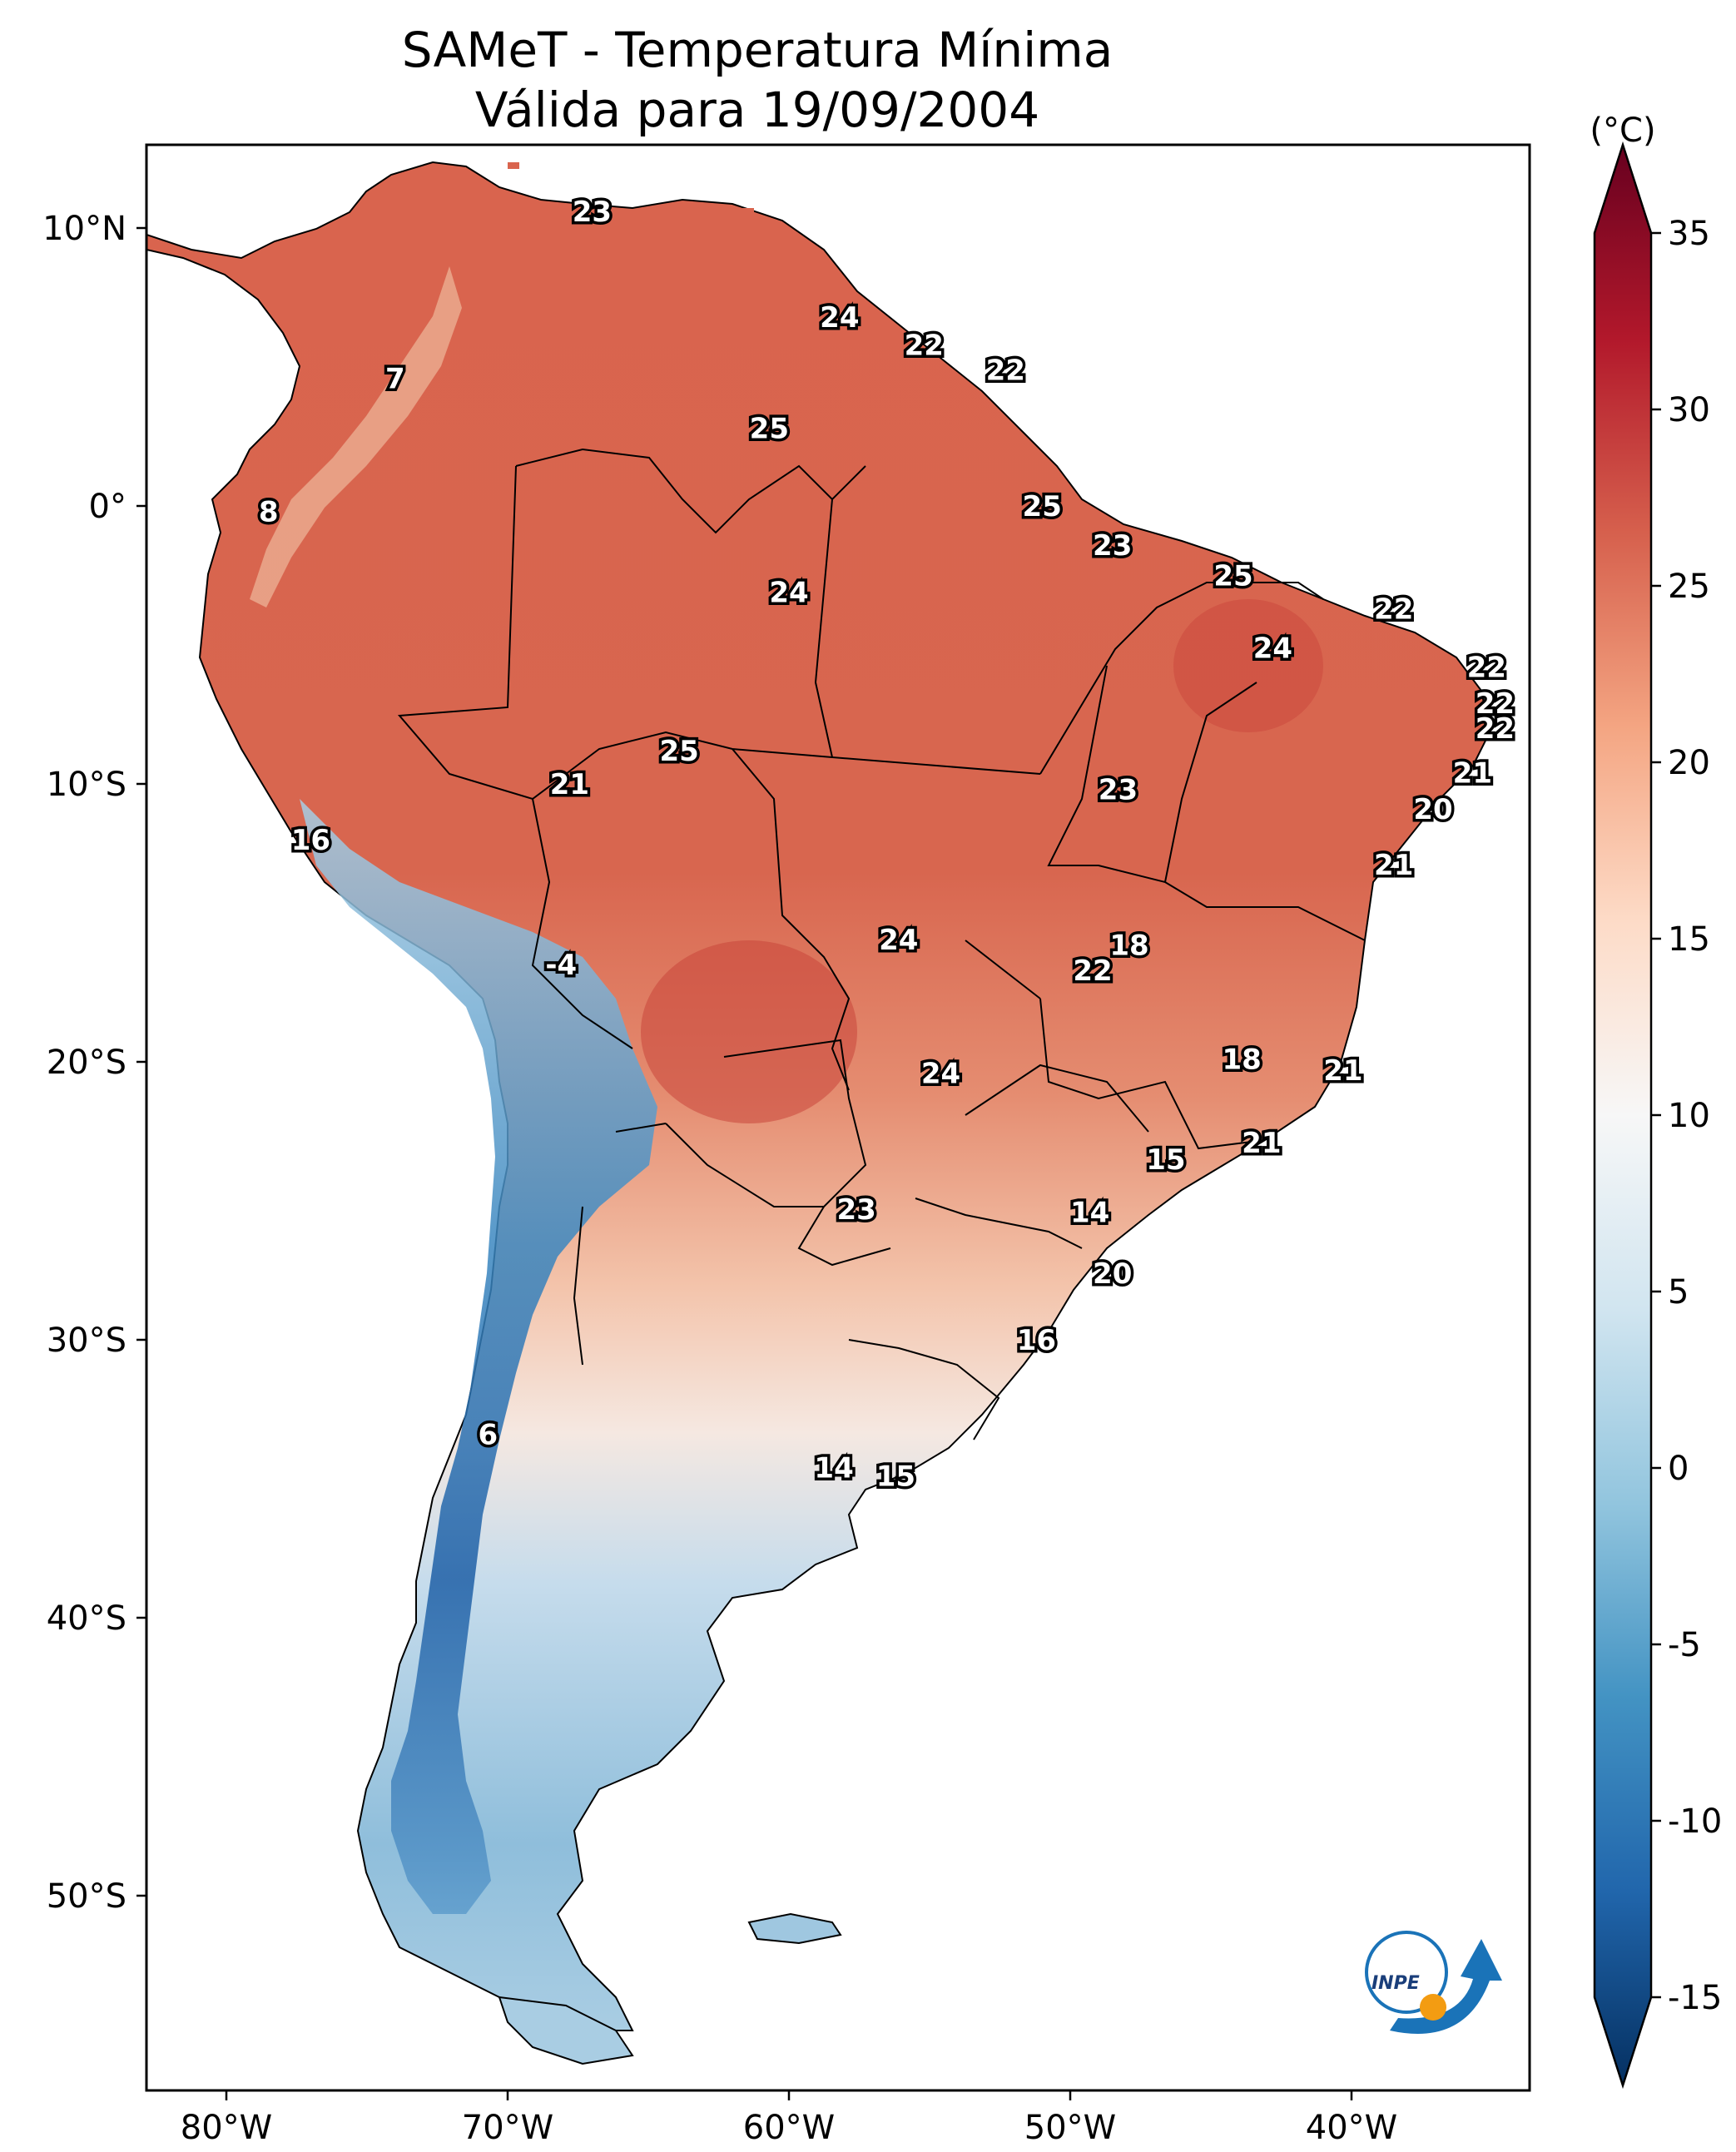 Image resolution: width=1736 pixels, height=2152 pixels. I want to click on tierra-del-fuego, so click(566, 2030).